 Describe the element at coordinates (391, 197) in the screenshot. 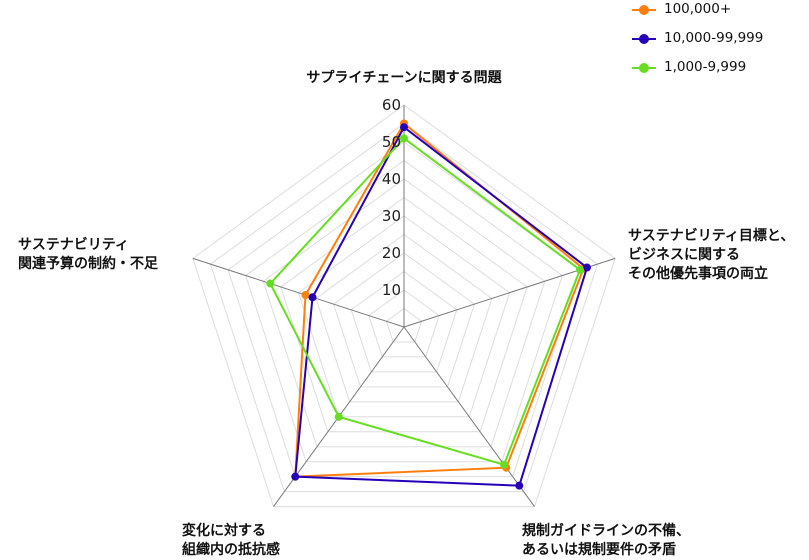

I see `tick-labels: 10 20 30 40 50 60` at that location.